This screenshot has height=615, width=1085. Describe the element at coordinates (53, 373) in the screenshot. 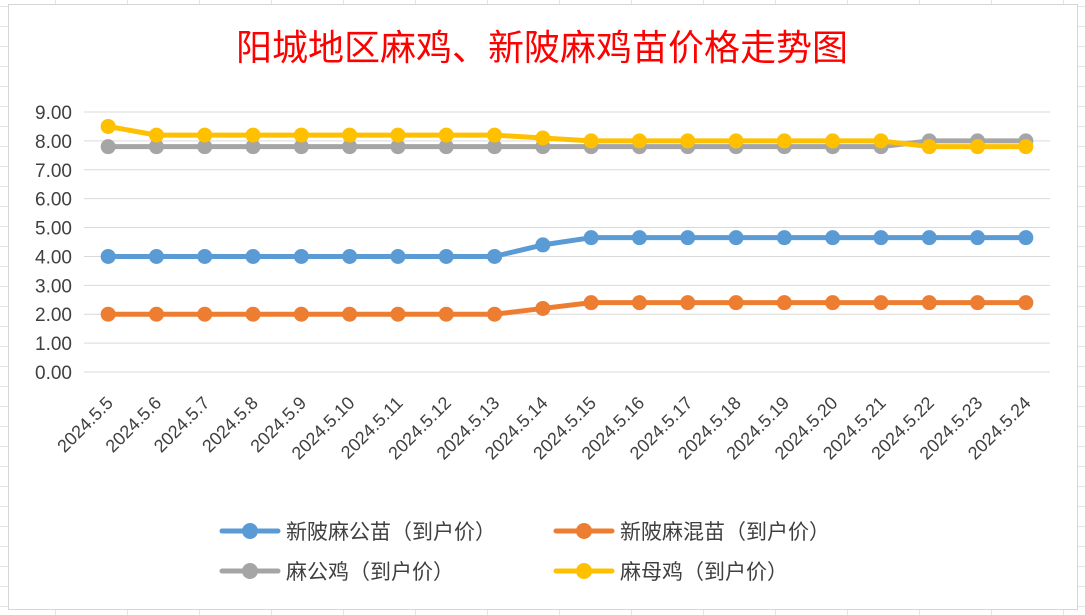

I see `y-tick-label: 0.00` at that location.